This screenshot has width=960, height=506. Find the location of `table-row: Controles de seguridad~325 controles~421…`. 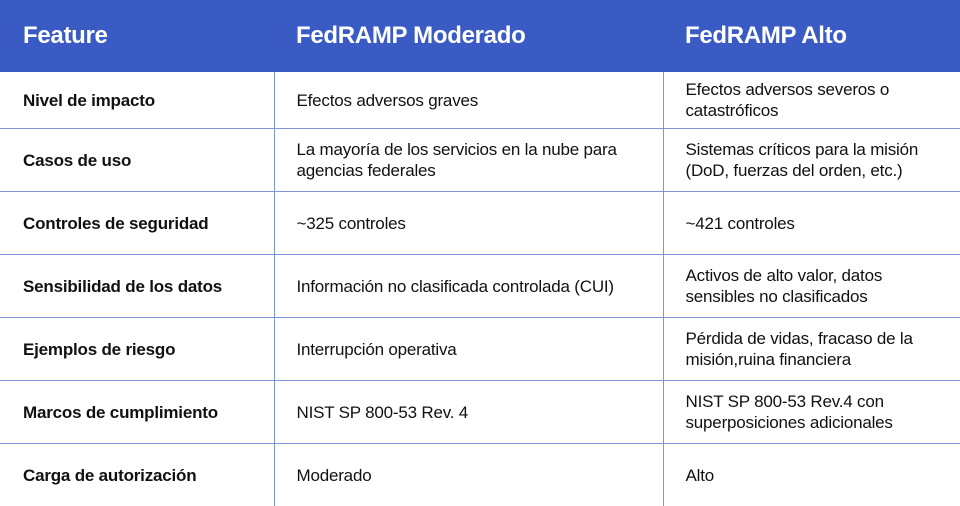

table-row: Controles de seguridad~325 controles~421… is located at coordinates (480, 223).